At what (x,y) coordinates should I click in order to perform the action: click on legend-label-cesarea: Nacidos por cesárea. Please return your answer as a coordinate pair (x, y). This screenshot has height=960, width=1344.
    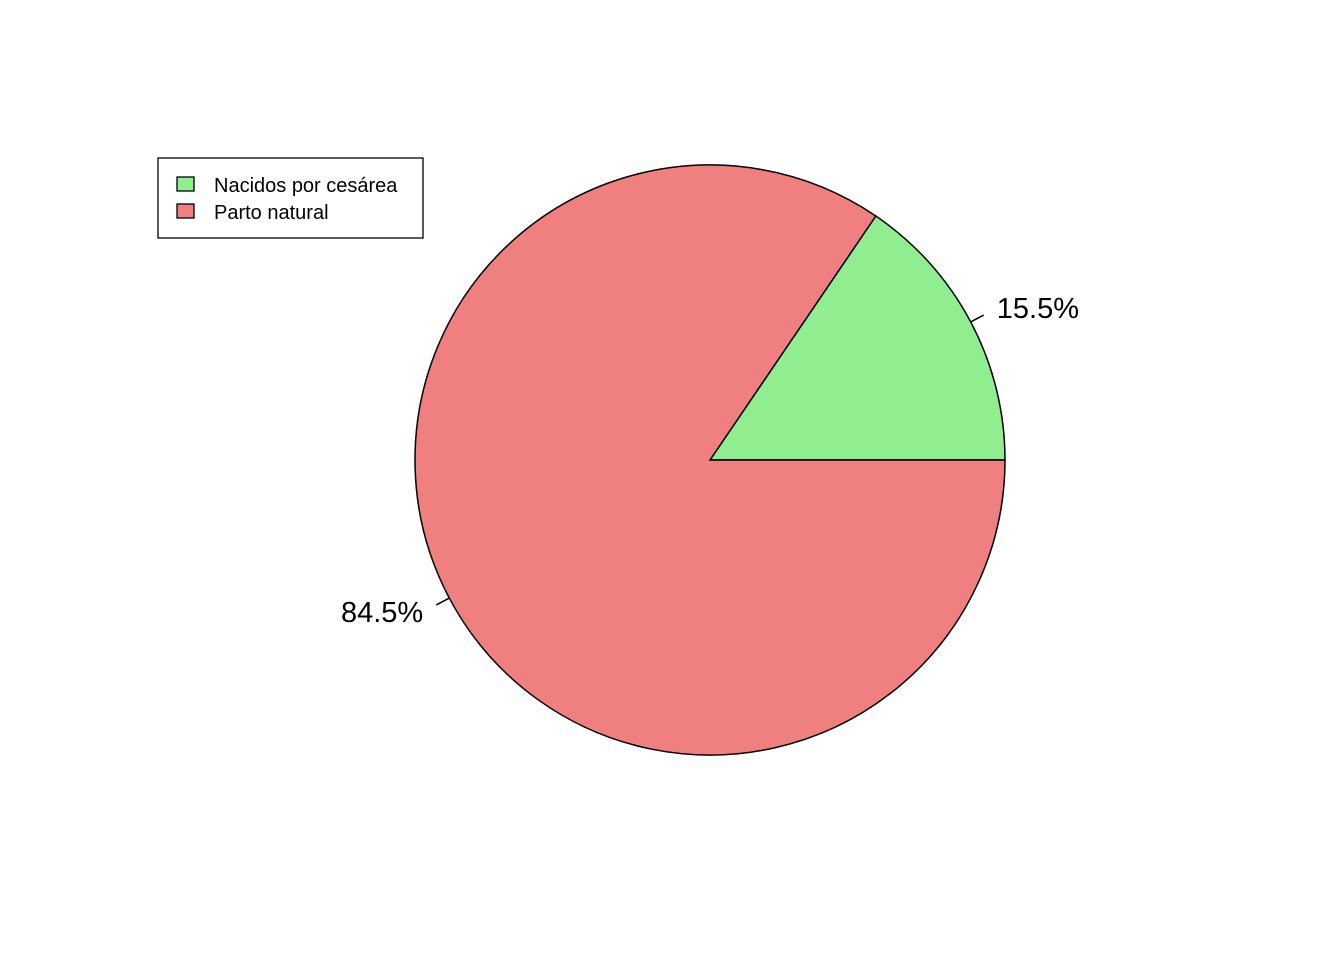
    Looking at the image, I should click on (306, 186).